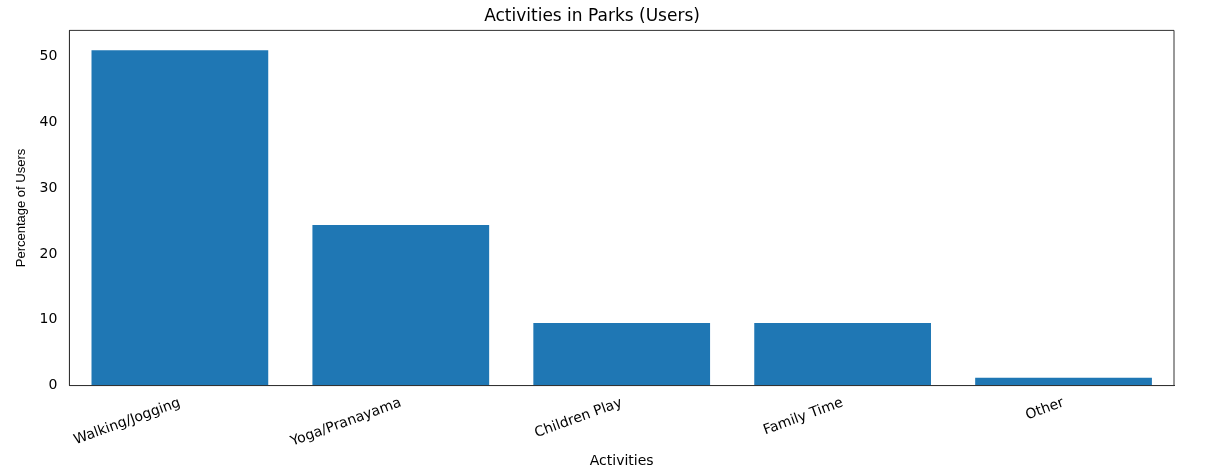  Describe the element at coordinates (48, 186) in the screenshot. I see `y-tick-label: 30` at that location.